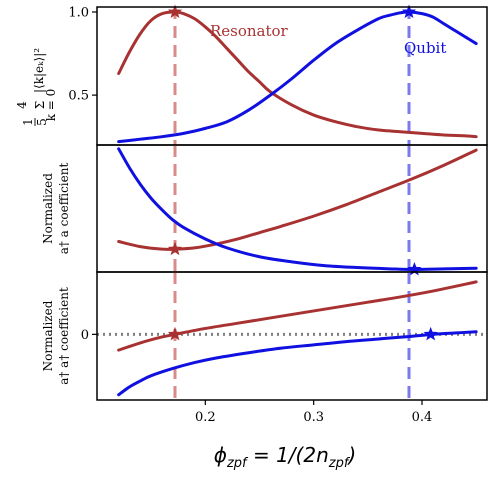 The width and height of the screenshot is (499, 487). Describe the element at coordinates (425, 48) in the screenshot. I see `qubit-annotation: Qubit` at that location.